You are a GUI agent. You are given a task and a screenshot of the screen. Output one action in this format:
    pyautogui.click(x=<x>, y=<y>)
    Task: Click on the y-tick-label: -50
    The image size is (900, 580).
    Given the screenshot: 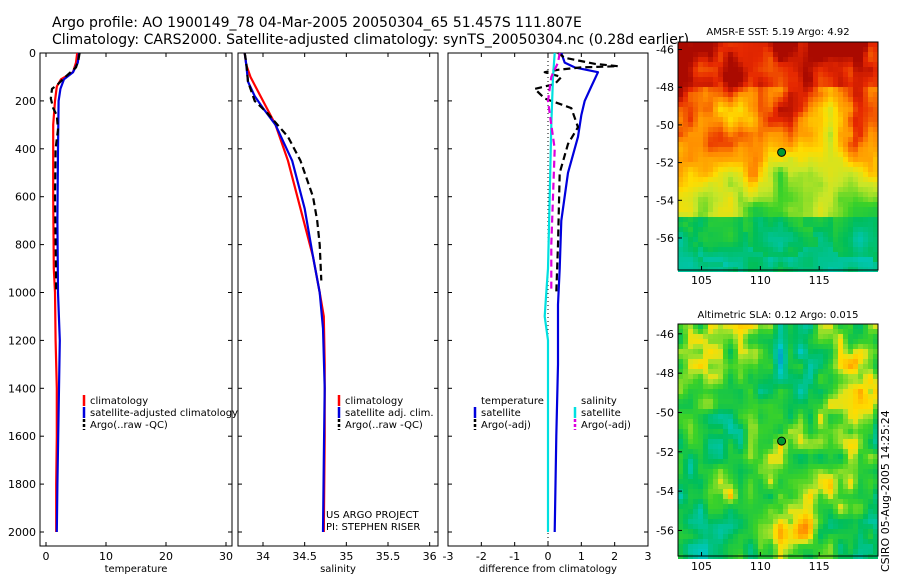 What is the action you would take?
    pyautogui.click(x=665, y=412)
    